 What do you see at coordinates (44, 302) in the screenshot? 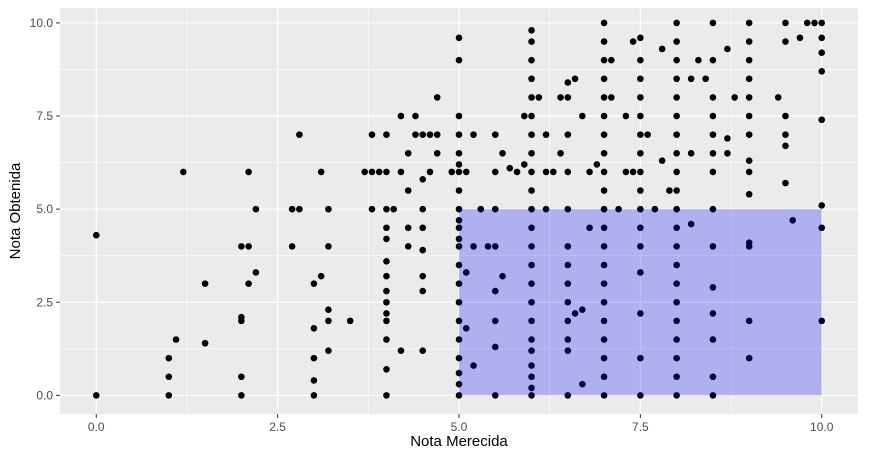
I see `y-tick-label: 2.5` at bounding box center [44, 302].